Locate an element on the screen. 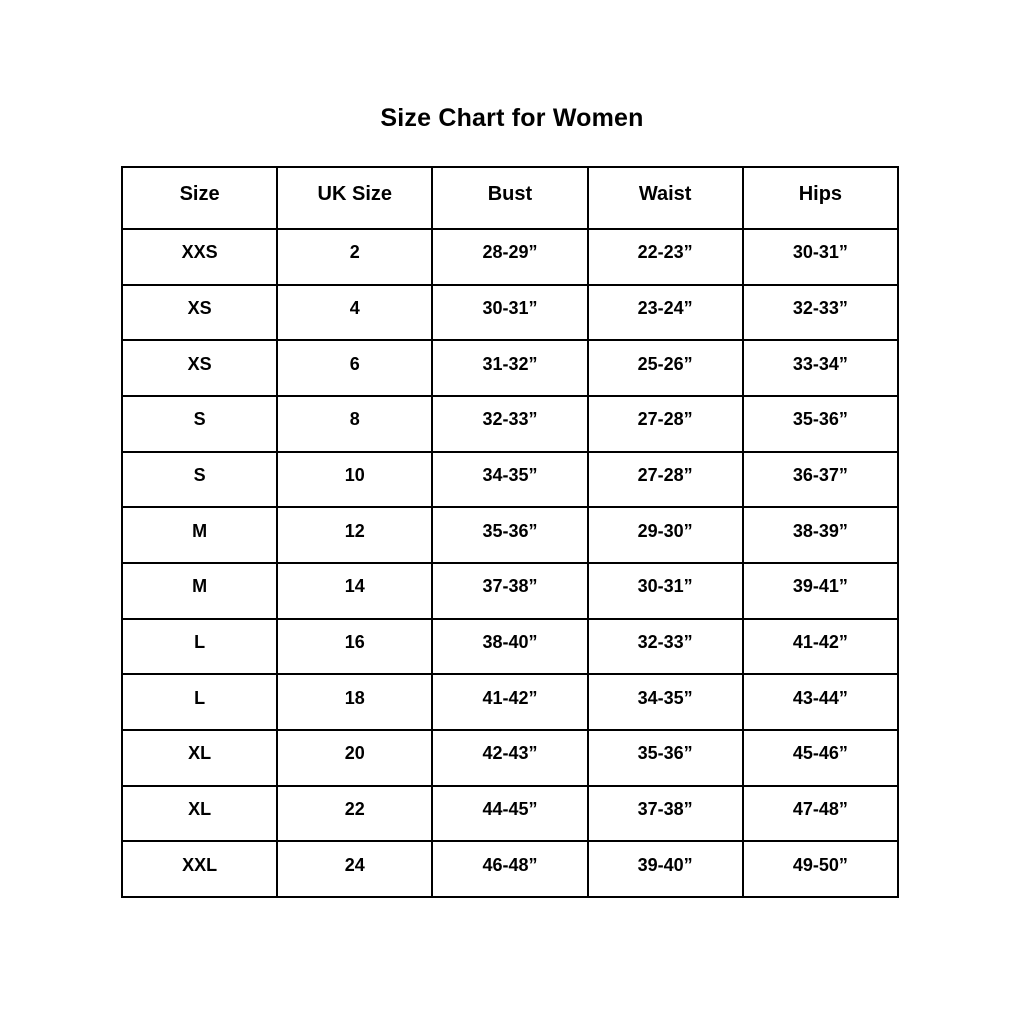 The image size is (1024, 1024). table-row: S 8 32-33” 27-28” 35-36” is located at coordinates (510, 423).